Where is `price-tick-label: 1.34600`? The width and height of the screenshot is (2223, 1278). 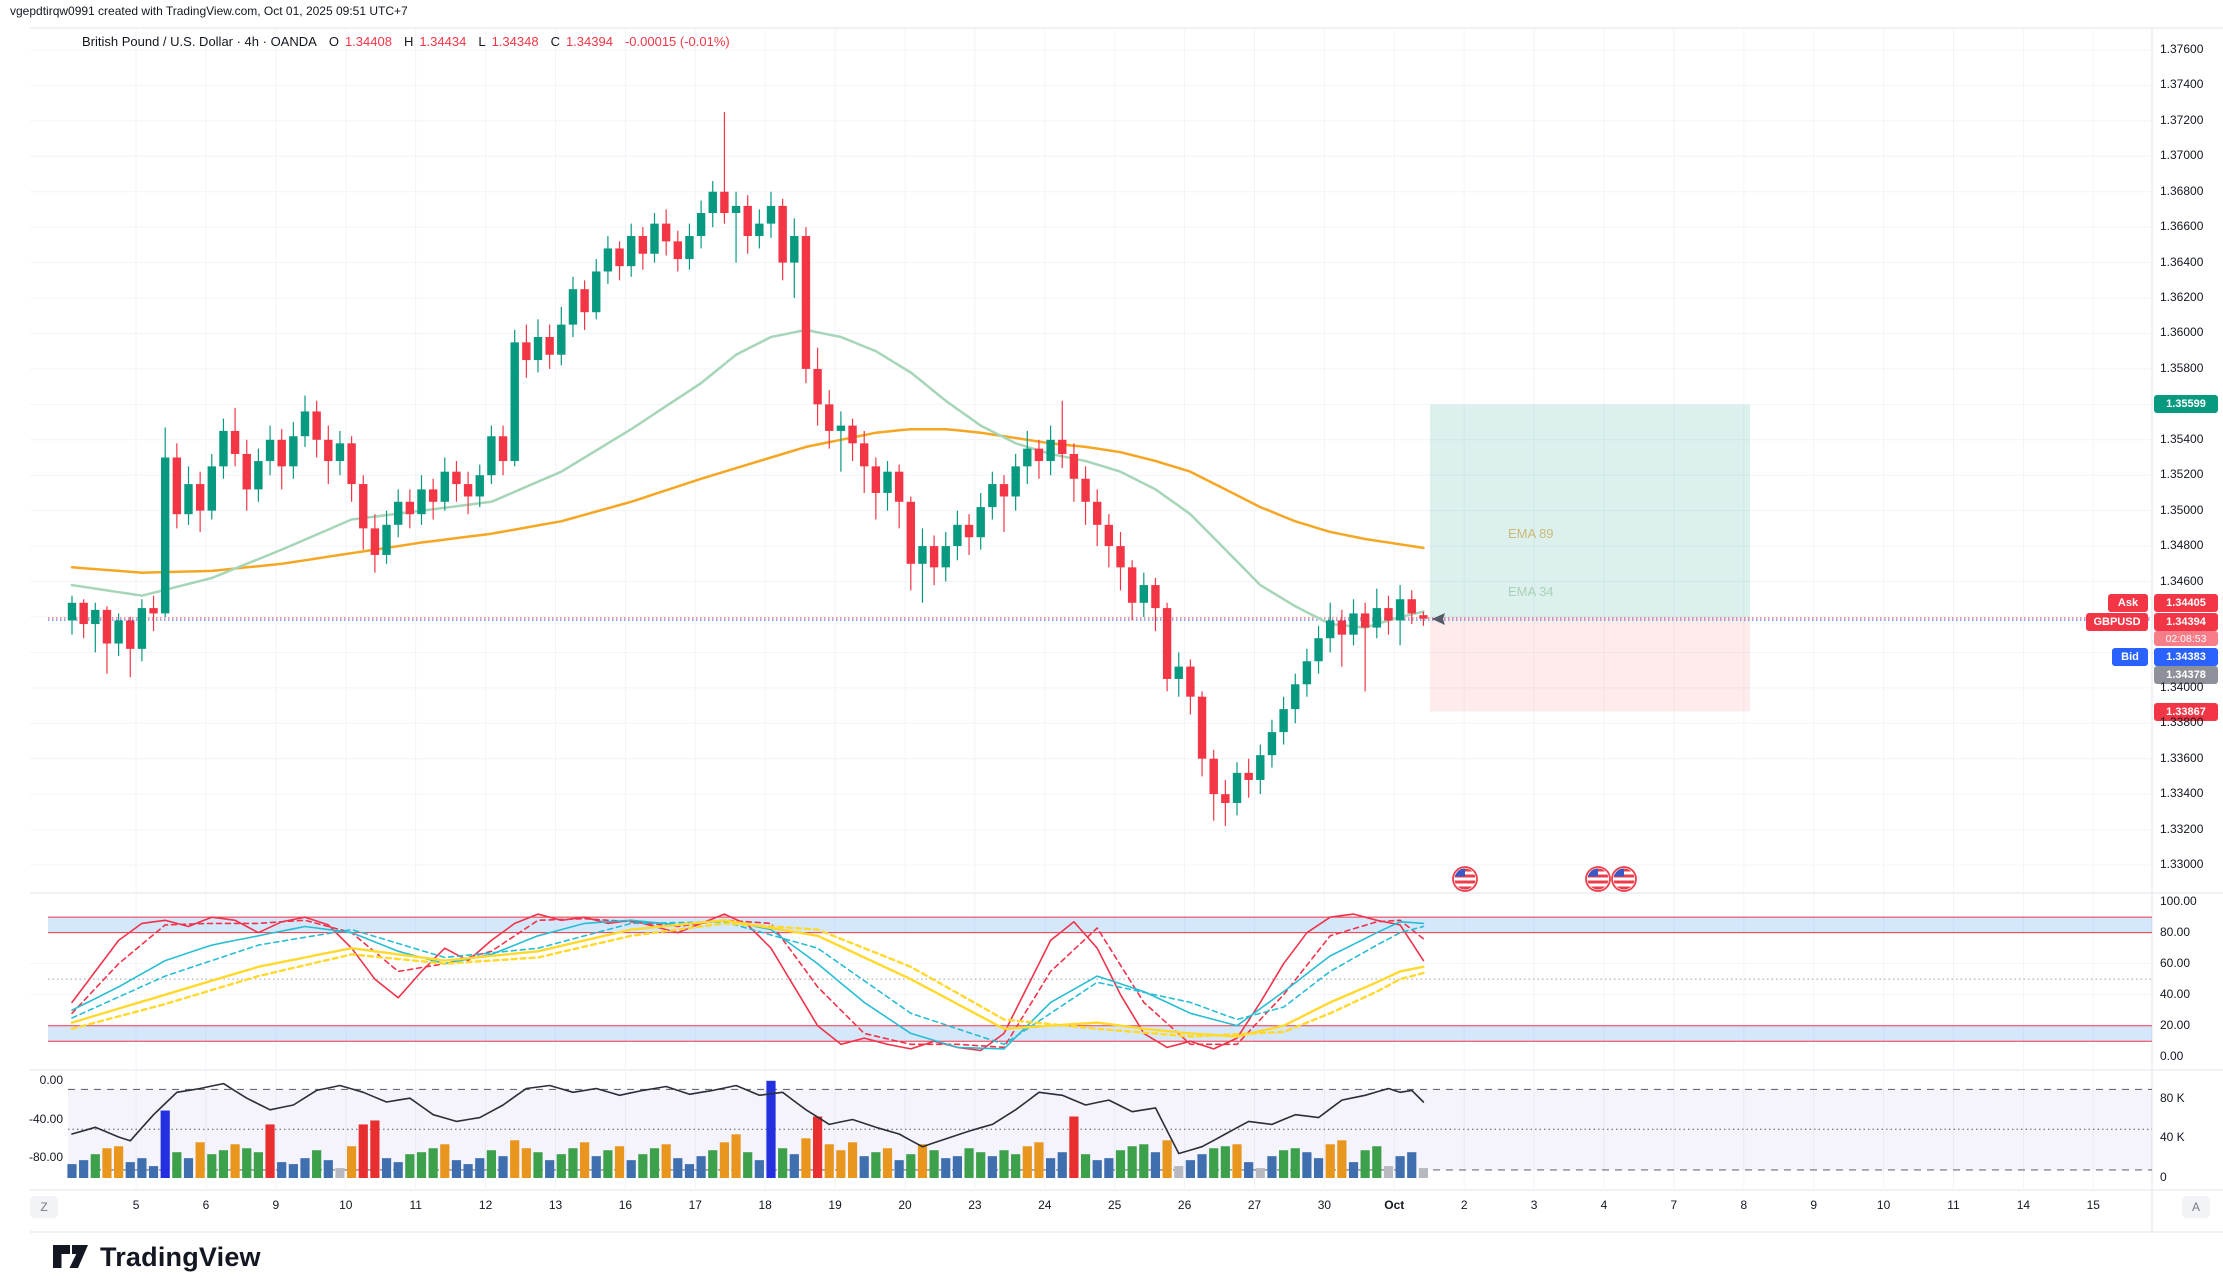
price-tick-label: 1.34600 is located at coordinates (2182, 580).